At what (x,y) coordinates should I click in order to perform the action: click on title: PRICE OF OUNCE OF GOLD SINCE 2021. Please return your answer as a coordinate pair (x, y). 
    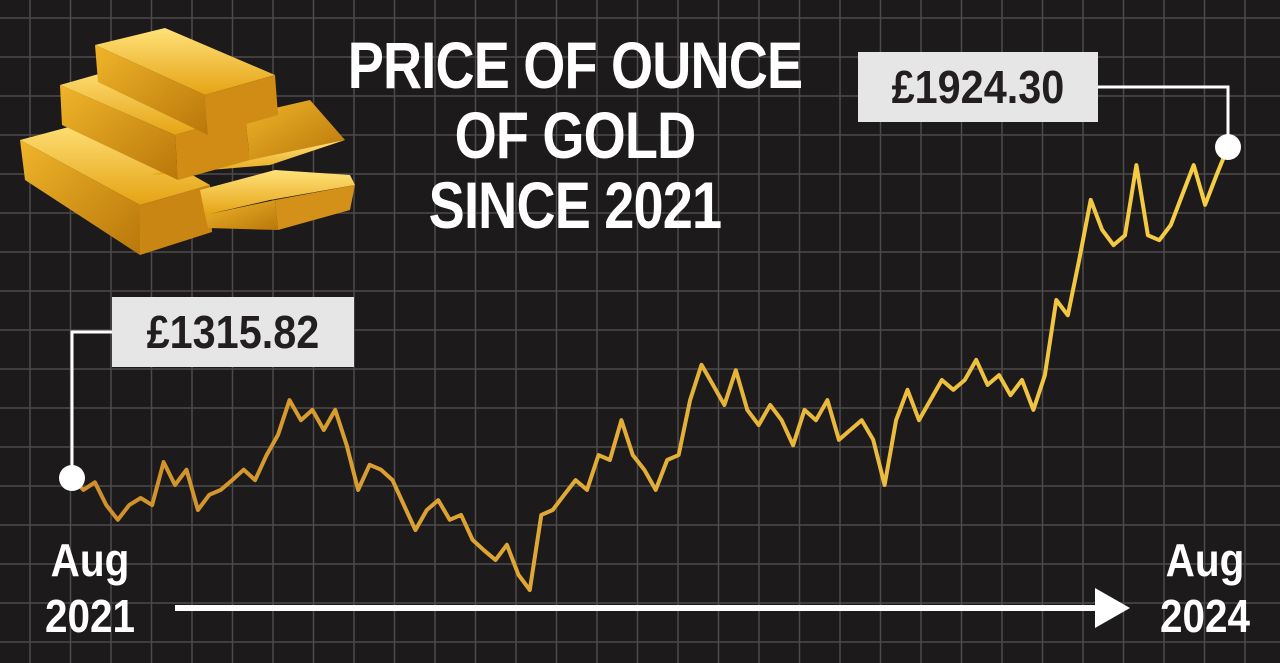
    Looking at the image, I should click on (575, 135).